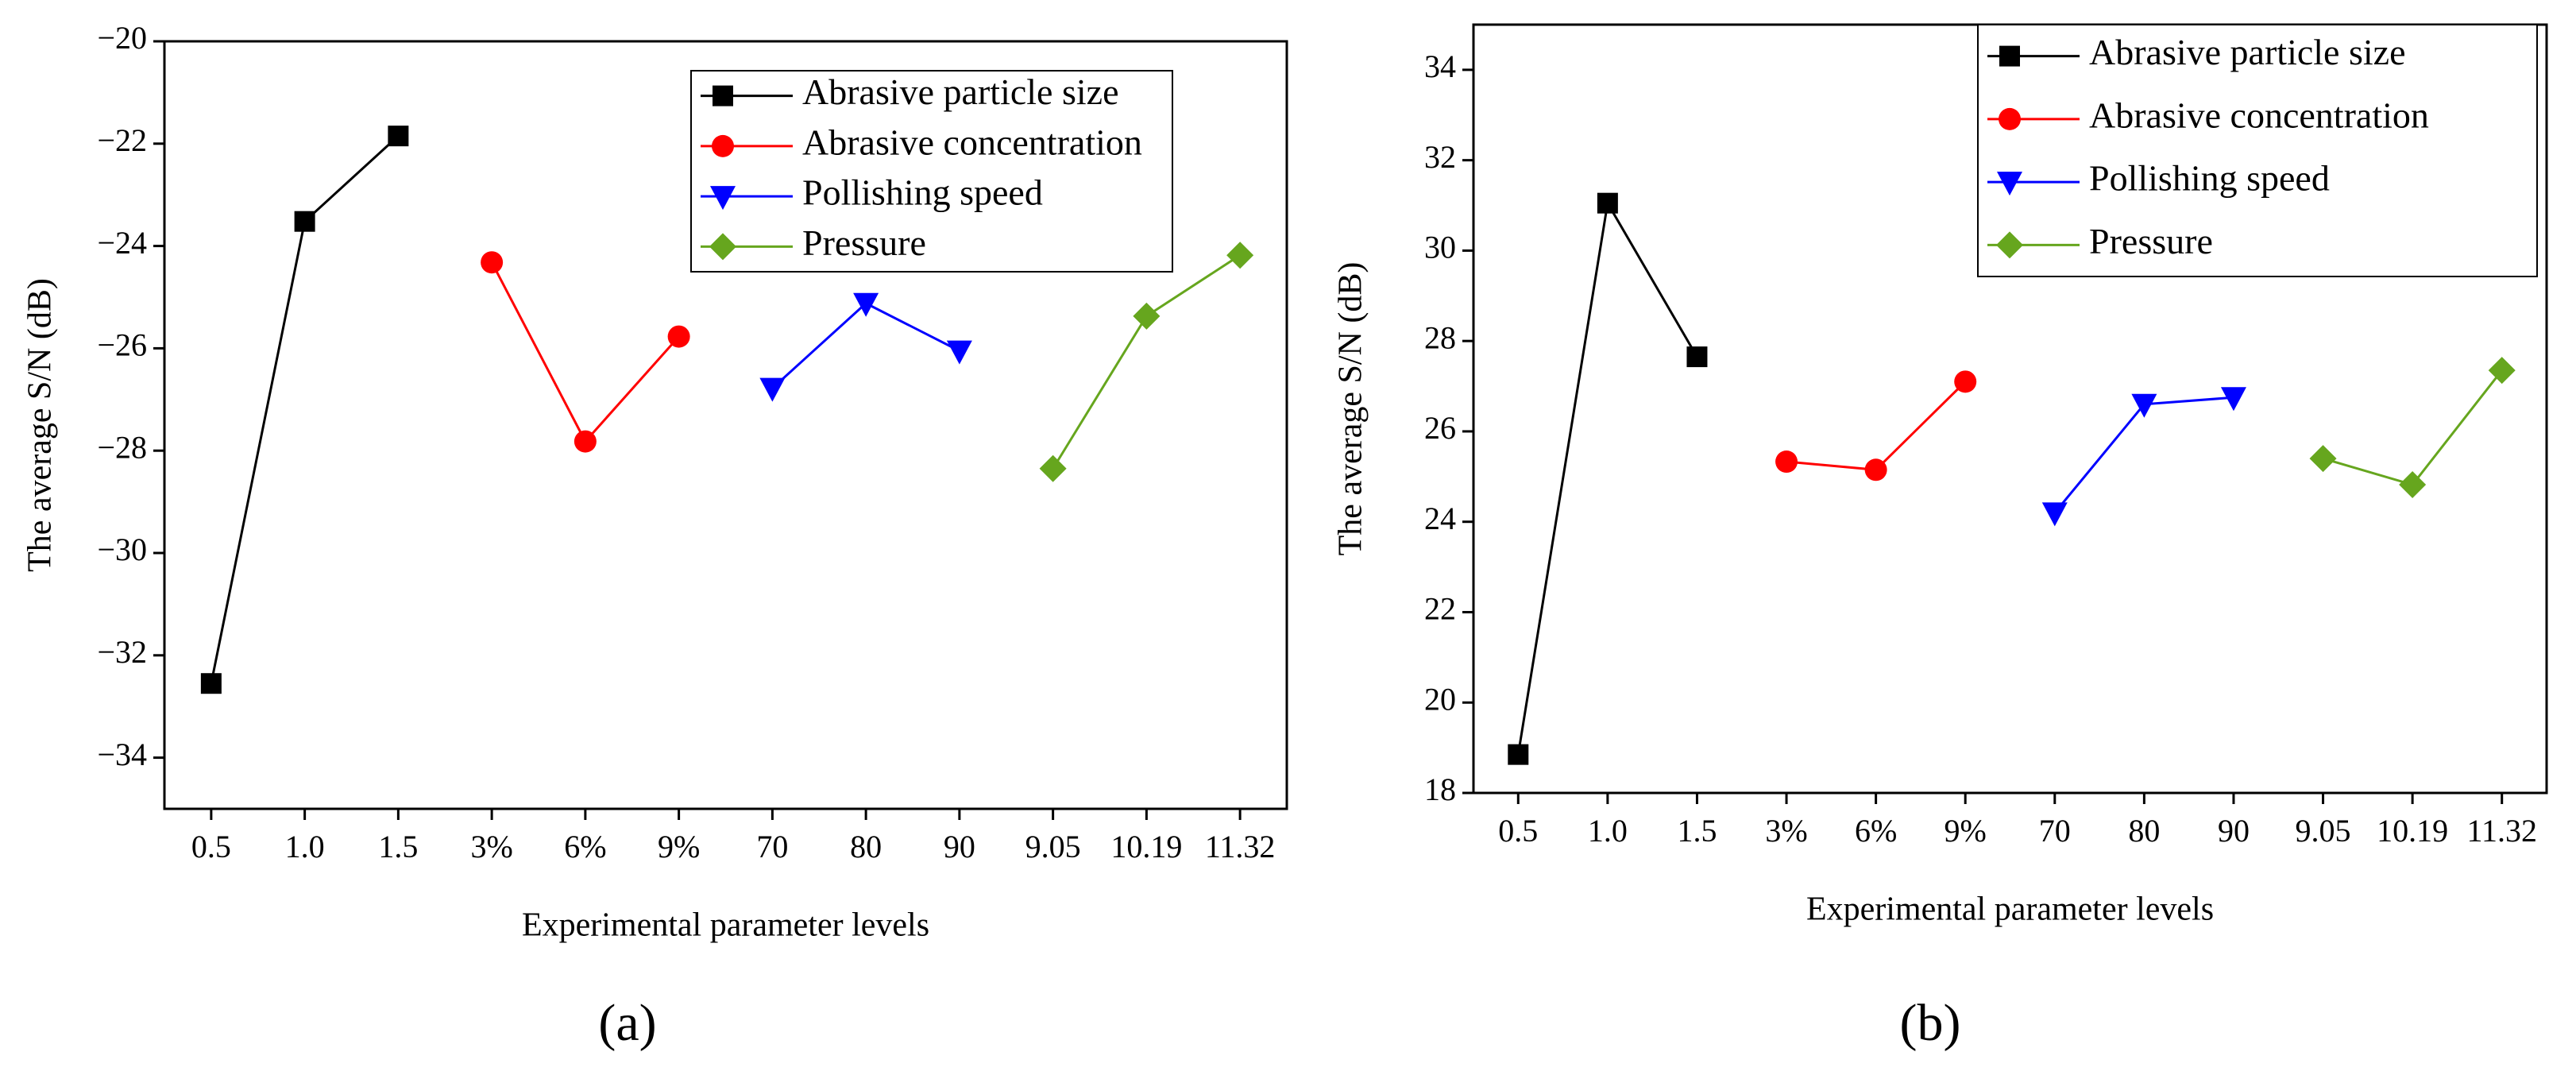 This screenshot has height=1075, width=2576. What do you see at coordinates (122, 447) in the screenshot?
I see `y-tick-label: −28` at bounding box center [122, 447].